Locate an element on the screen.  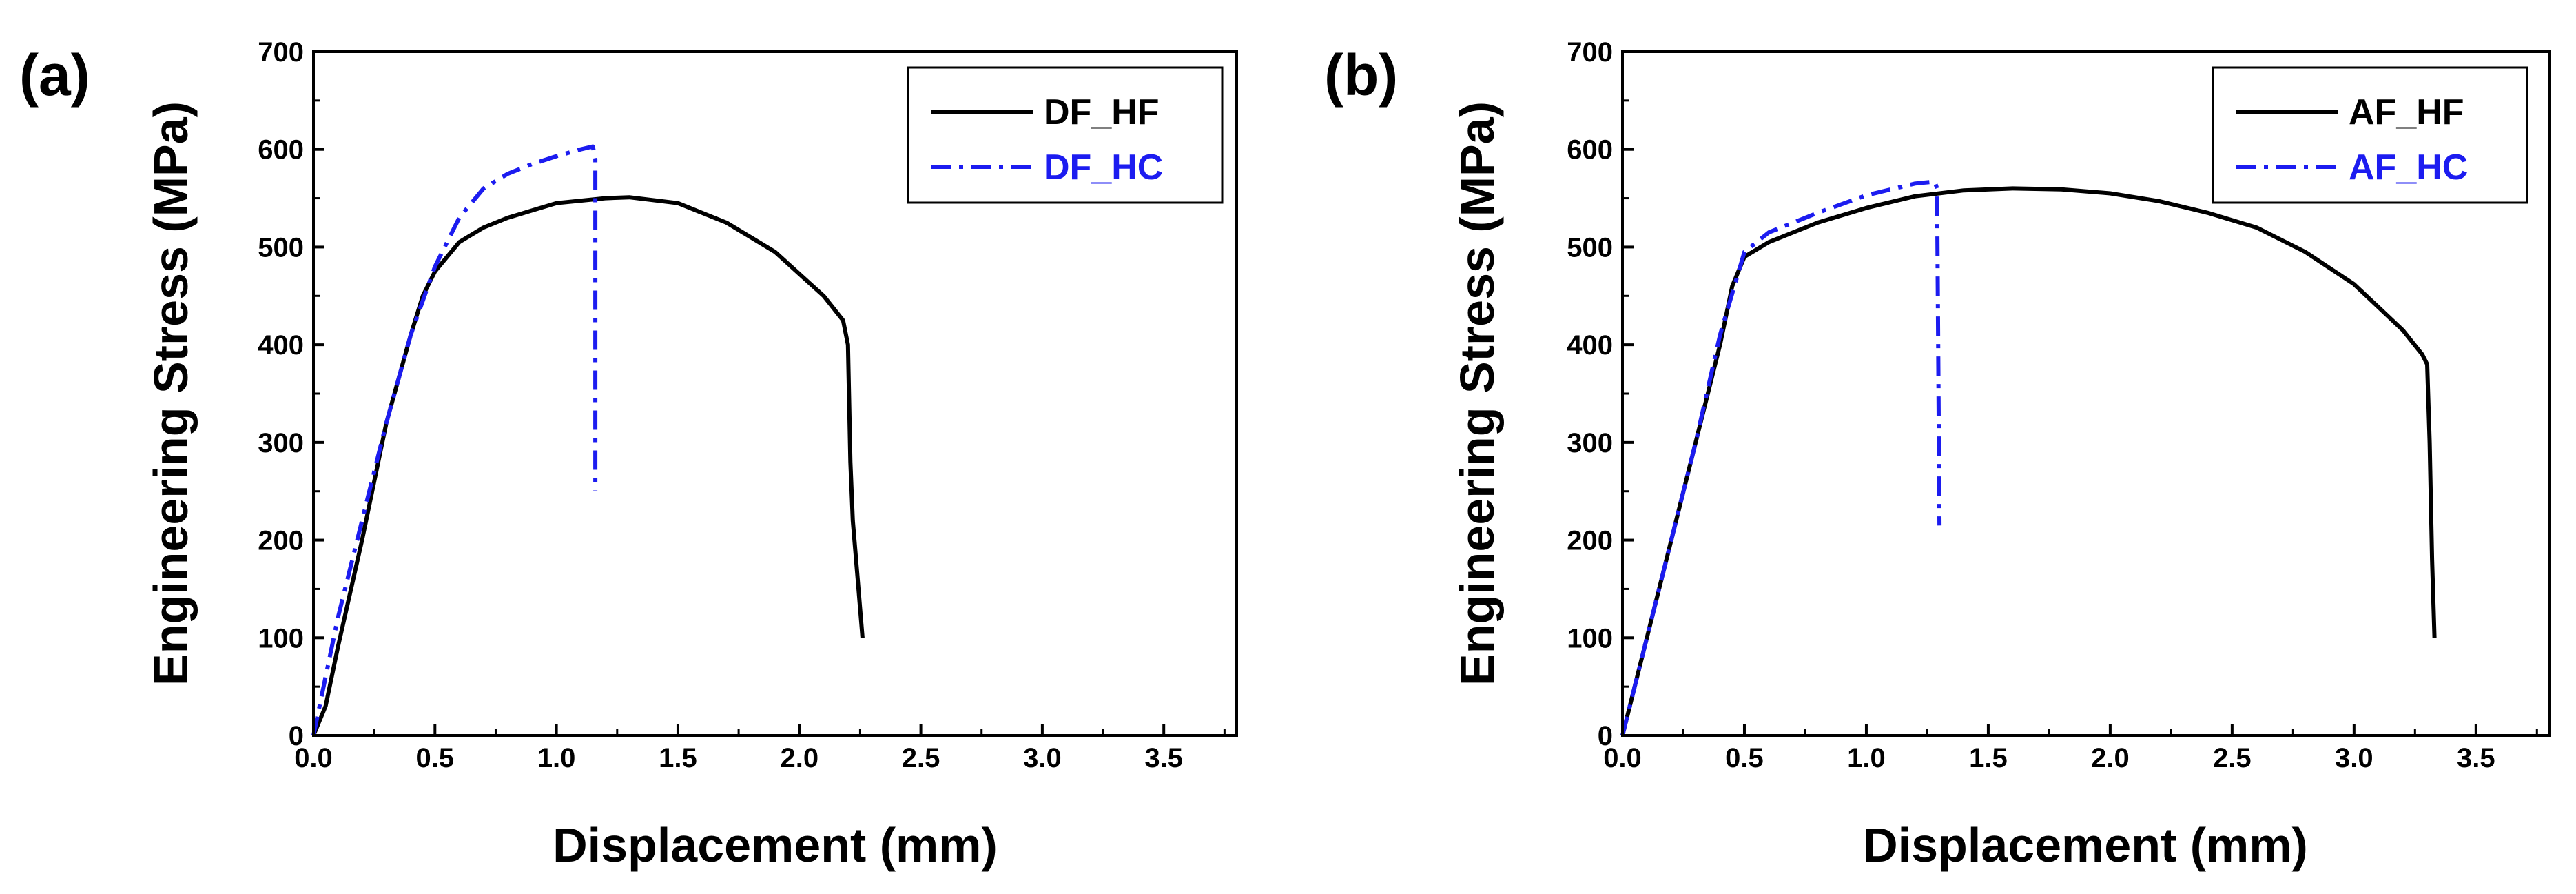
panel-a-x-tick-label: 3.0 is located at coordinates (1042, 758).